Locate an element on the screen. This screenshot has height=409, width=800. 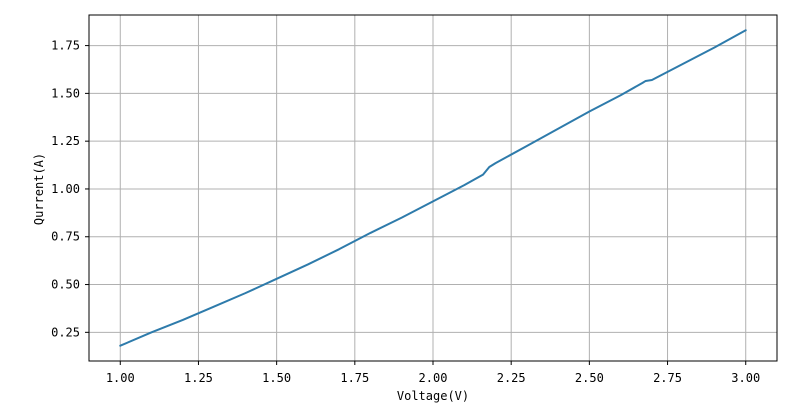
x-tick-label: 1.50 is located at coordinates (276, 378).